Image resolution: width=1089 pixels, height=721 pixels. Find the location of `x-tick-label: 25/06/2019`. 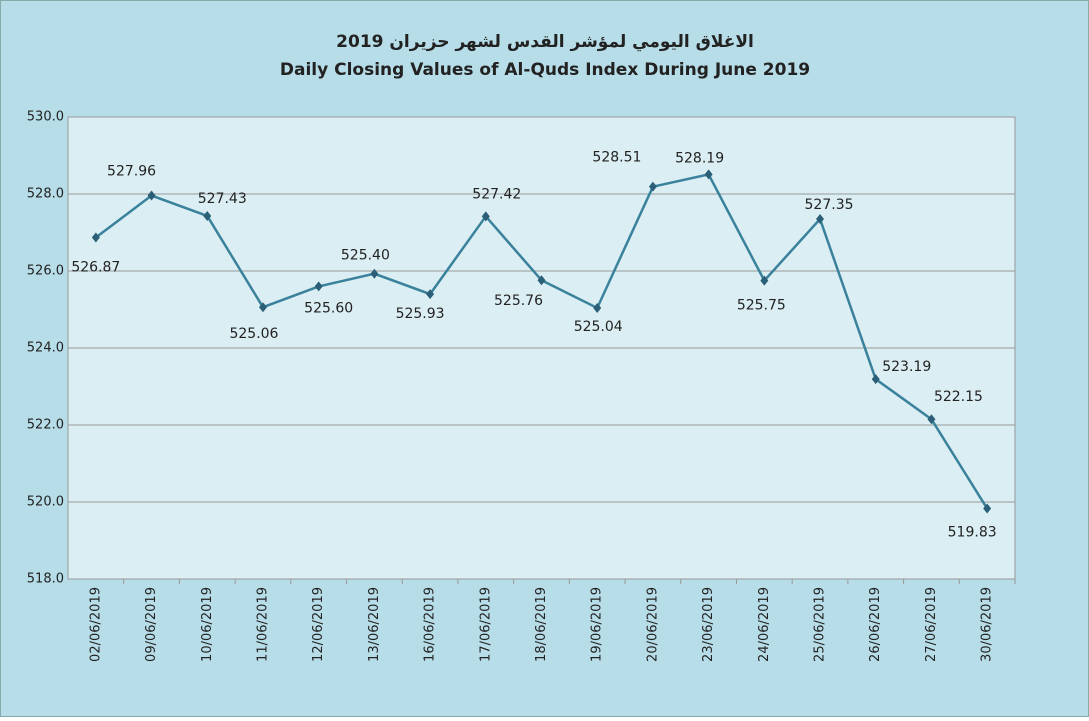

x-tick-label: 25/06/2019 is located at coordinates (820, 624).